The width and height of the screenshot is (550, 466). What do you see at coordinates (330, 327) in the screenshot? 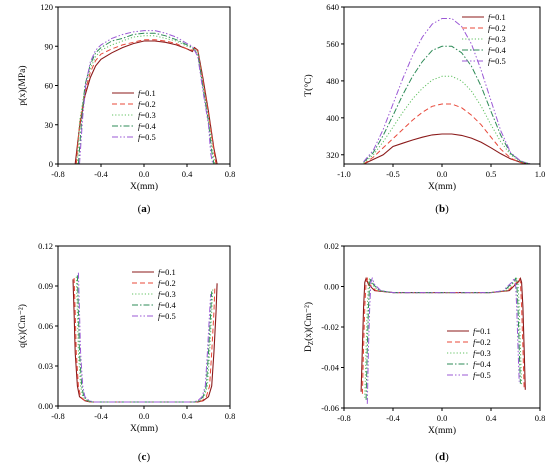
I see `y-tick-label: -0.02` at bounding box center [330, 327].